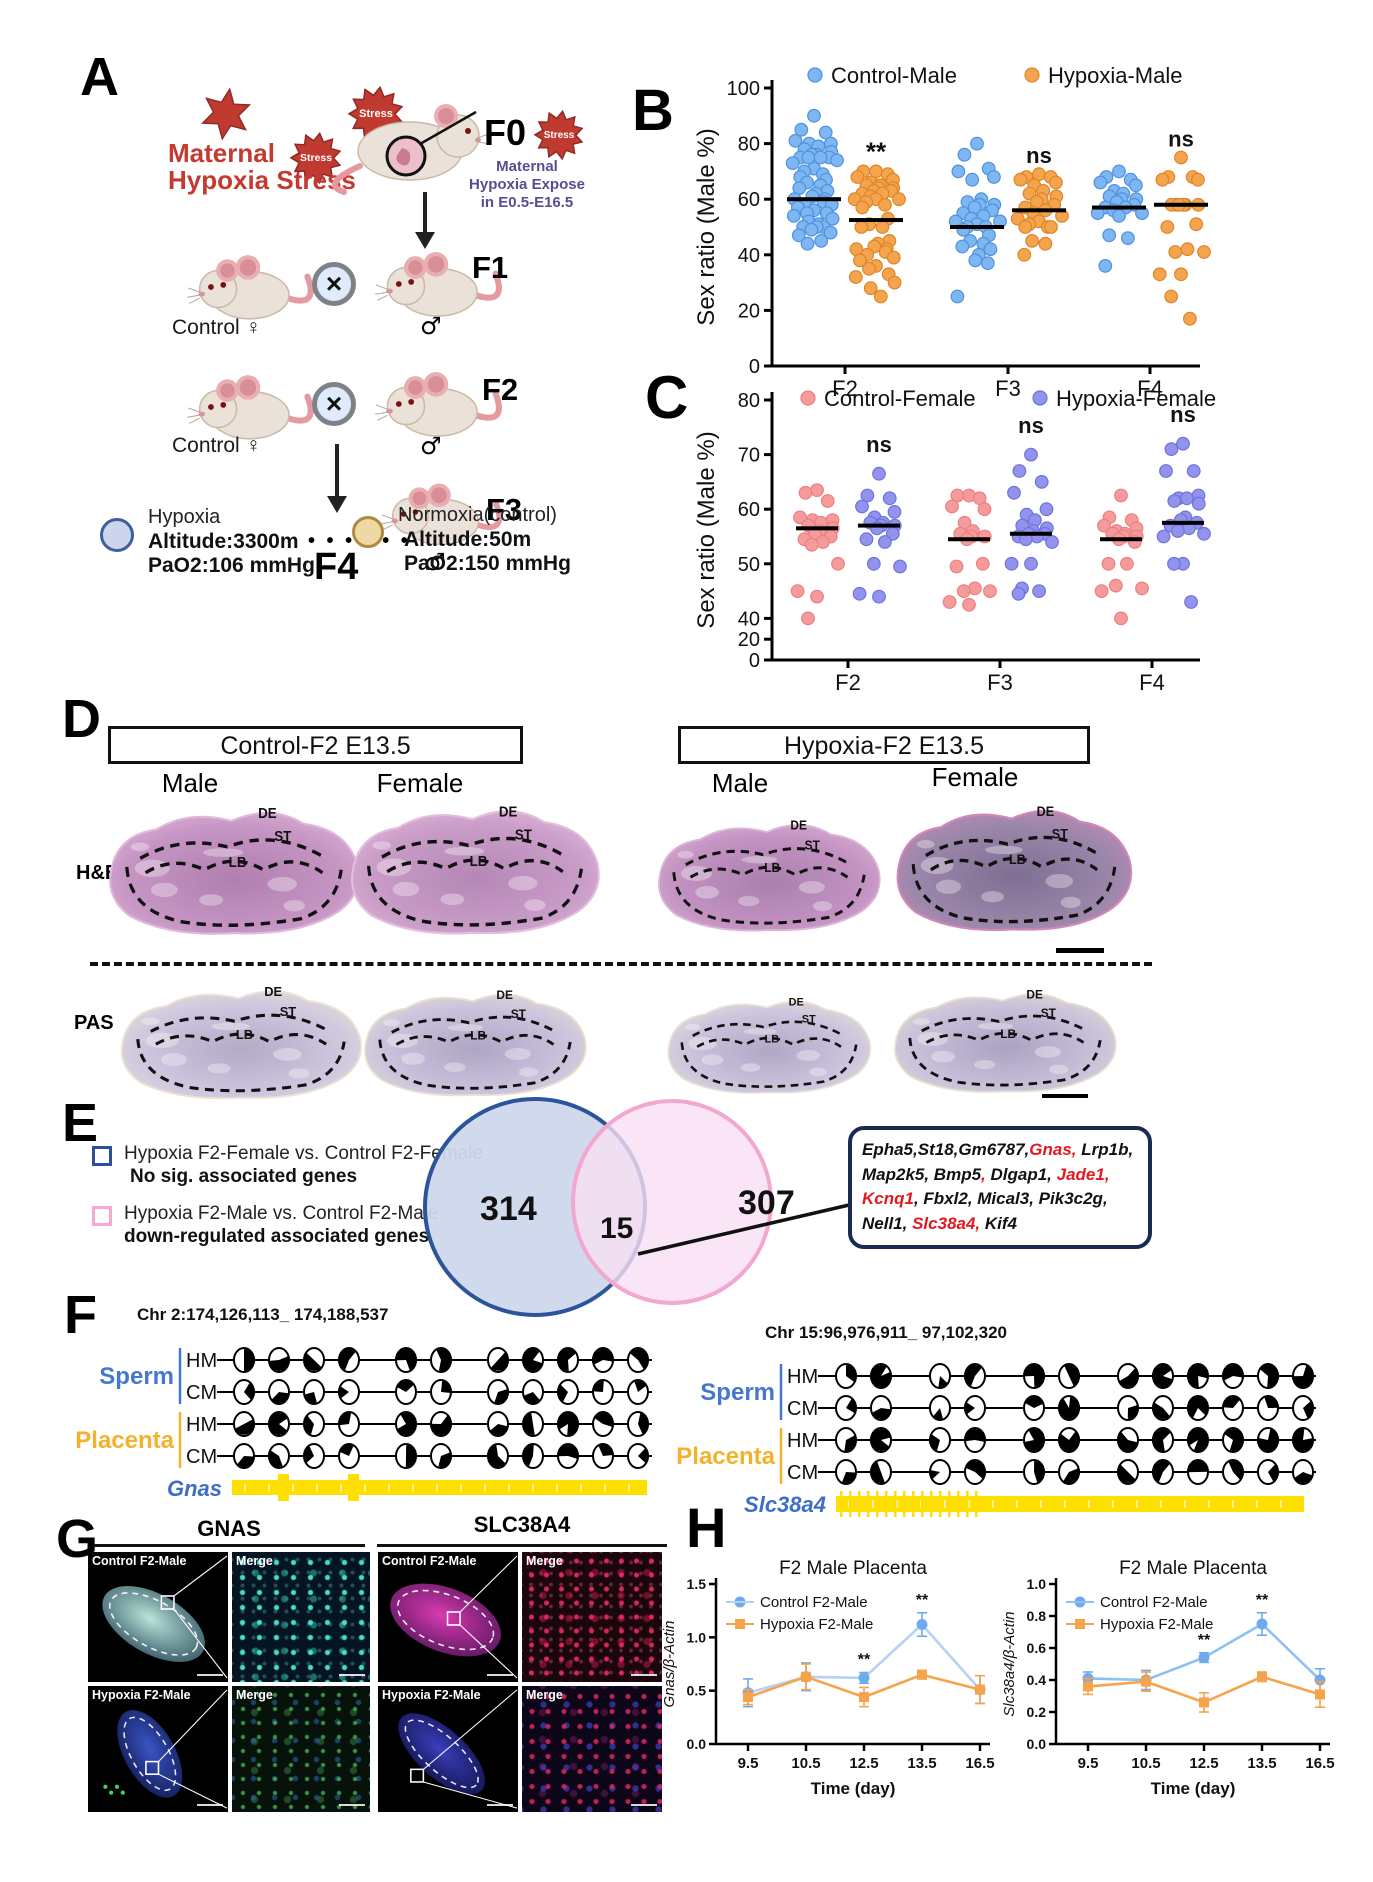  Describe the element at coordinates (697, 1744) in the screenshot. I see `svg-text: 0.0` at that location.